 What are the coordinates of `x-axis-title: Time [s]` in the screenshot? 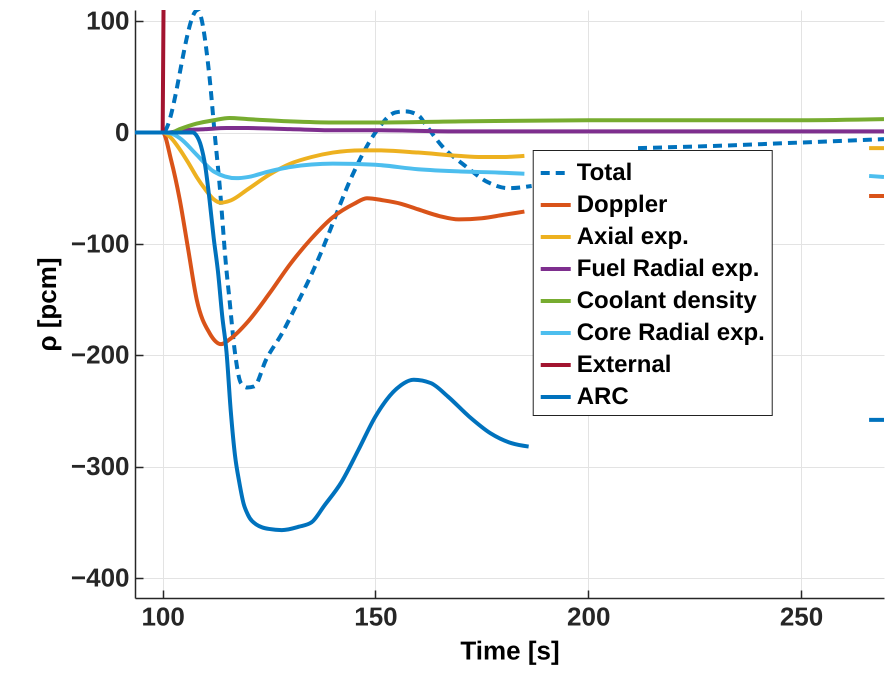 It's located at (510, 651).